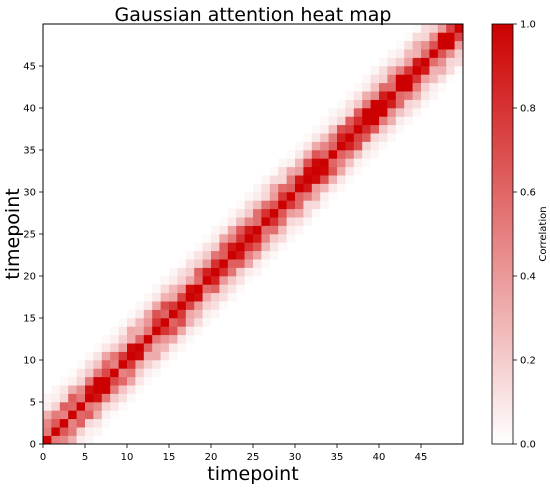  What do you see at coordinates (253, 457) in the screenshot?
I see `x-tick-label: 25` at bounding box center [253, 457].